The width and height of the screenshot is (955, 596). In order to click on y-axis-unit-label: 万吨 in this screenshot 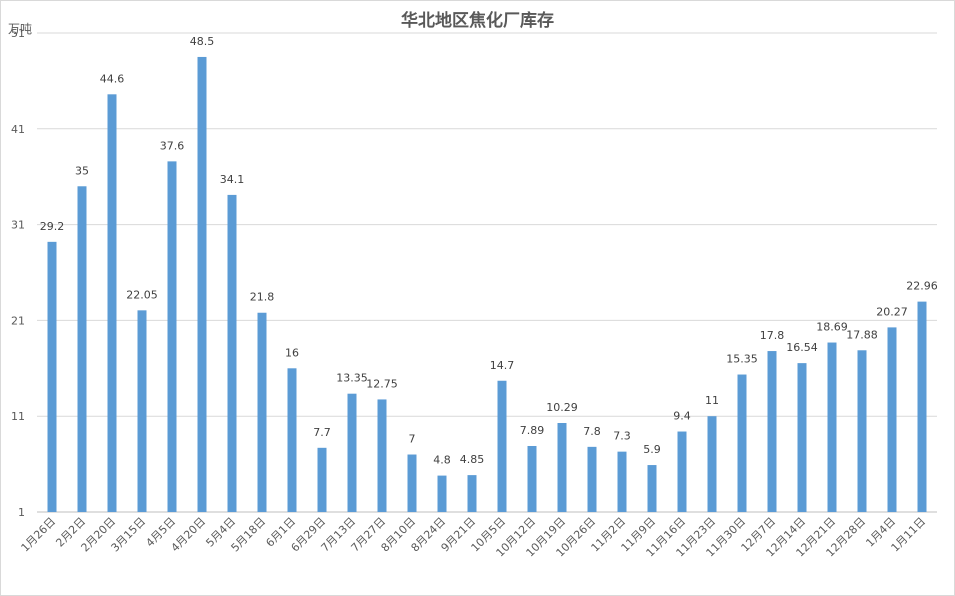, I will do `click(20, 29)`.